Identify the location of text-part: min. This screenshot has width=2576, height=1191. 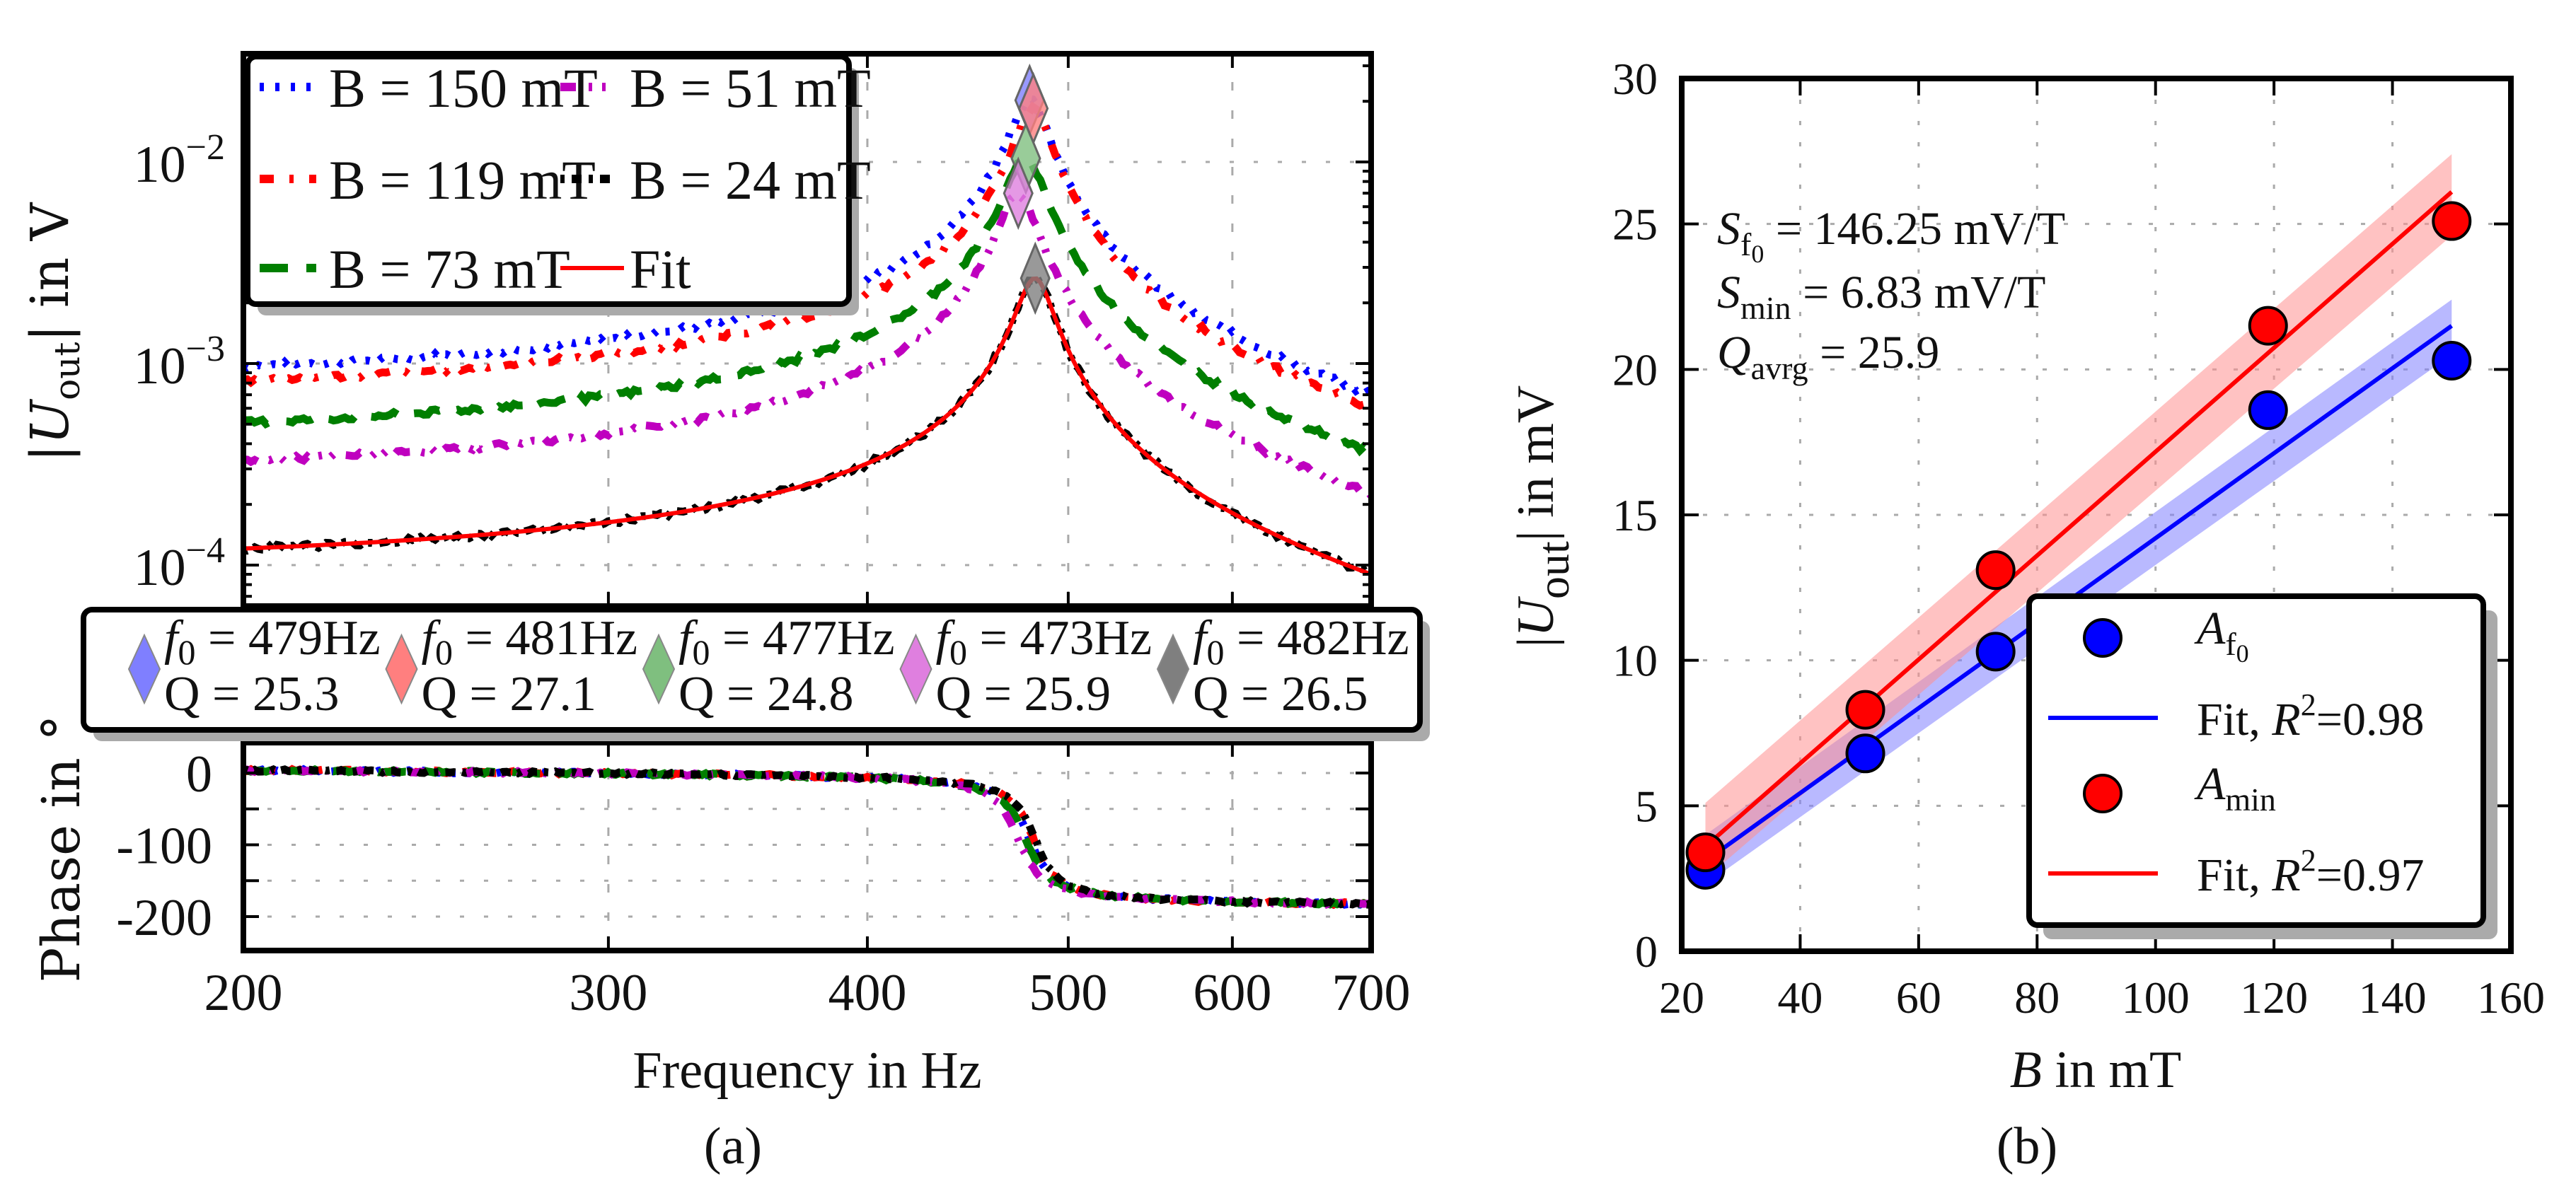
(2250, 800).